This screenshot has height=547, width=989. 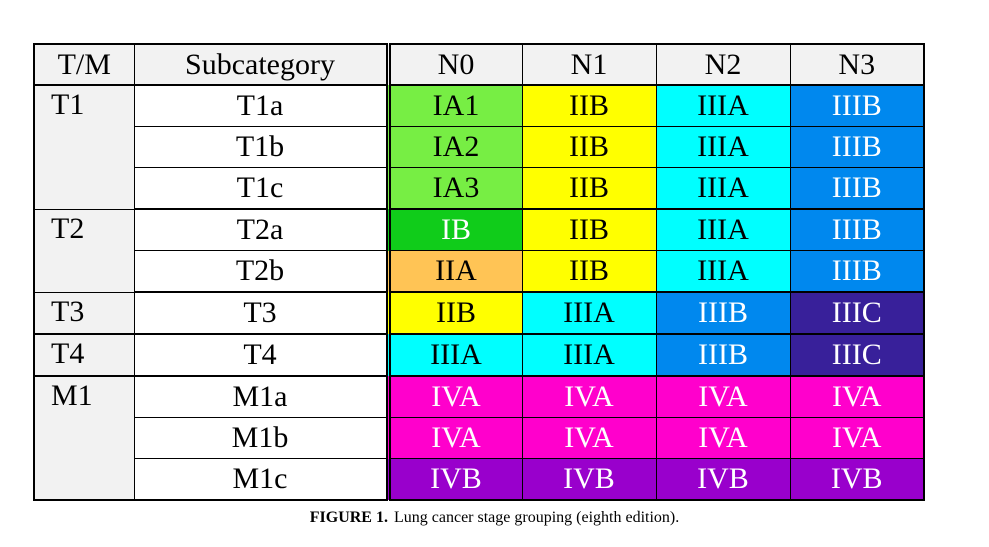 I want to click on tm-group-cell: T2, so click(x=84, y=250).